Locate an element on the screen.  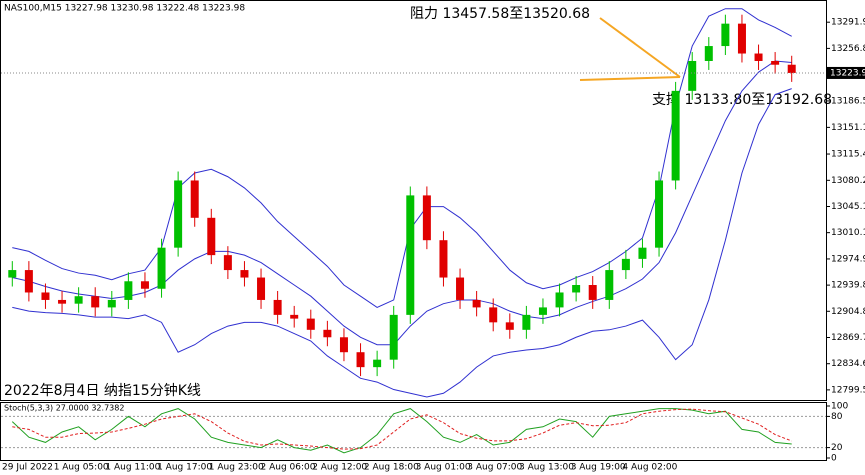
y-tick-label: 13115.40 is located at coordinates (848, 155).